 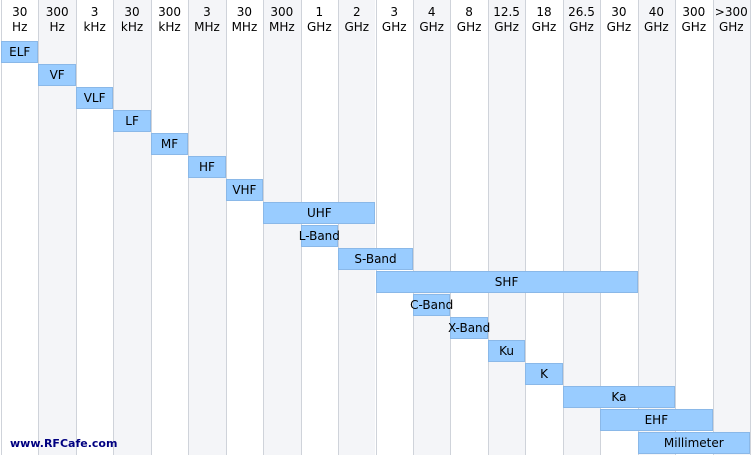 I want to click on frequency-label: 26.5 GHz, so click(x=581, y=20).